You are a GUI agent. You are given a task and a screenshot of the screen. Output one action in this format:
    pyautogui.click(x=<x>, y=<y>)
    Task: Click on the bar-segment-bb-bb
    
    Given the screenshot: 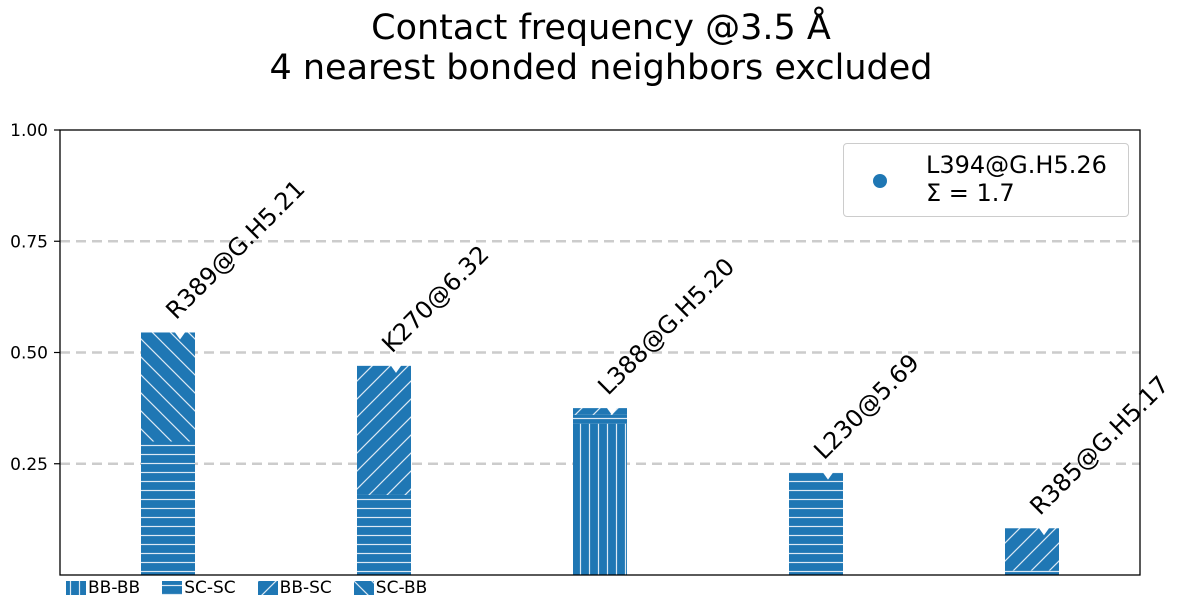 What is the action you would take?
    pyautogui.click(x=600, y=499)
    